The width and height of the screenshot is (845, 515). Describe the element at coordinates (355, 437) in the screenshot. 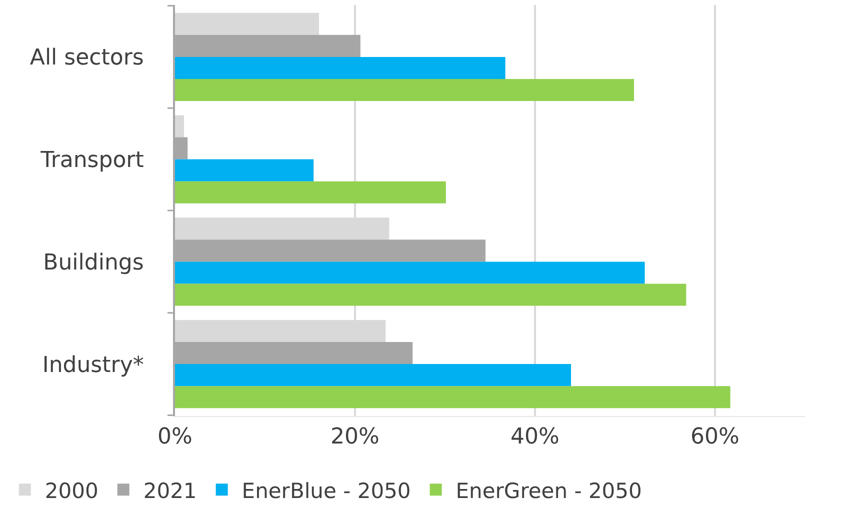

I see `x-tick-label: 20%` at that location.